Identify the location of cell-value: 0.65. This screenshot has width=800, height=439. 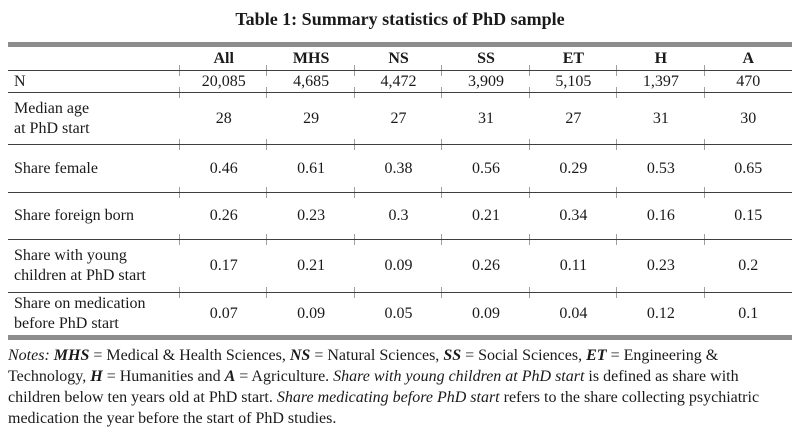
(747, 168).